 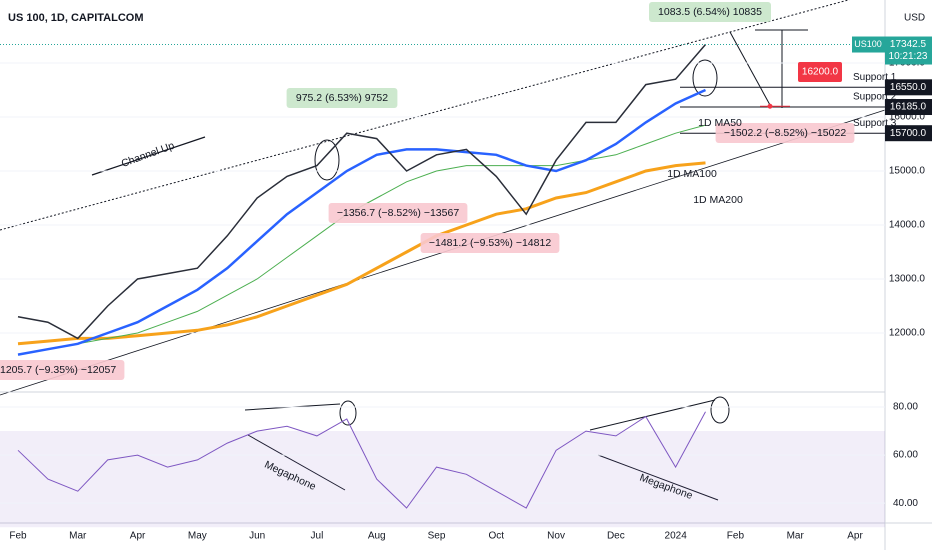 I want to click on annotation: 1083.5 (6.54%) 10835, so click(x=710, y=12).